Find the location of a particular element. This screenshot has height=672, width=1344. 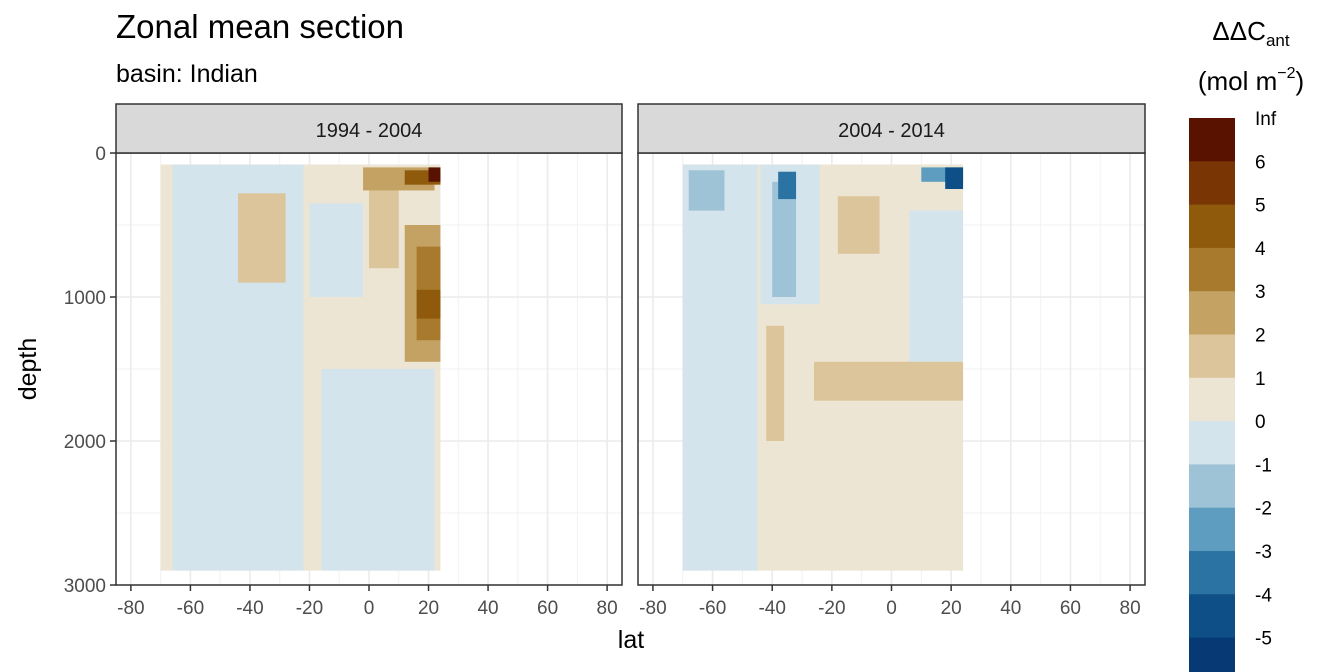

chart-title: Zonal mean section is located at coordinates (260, 26).